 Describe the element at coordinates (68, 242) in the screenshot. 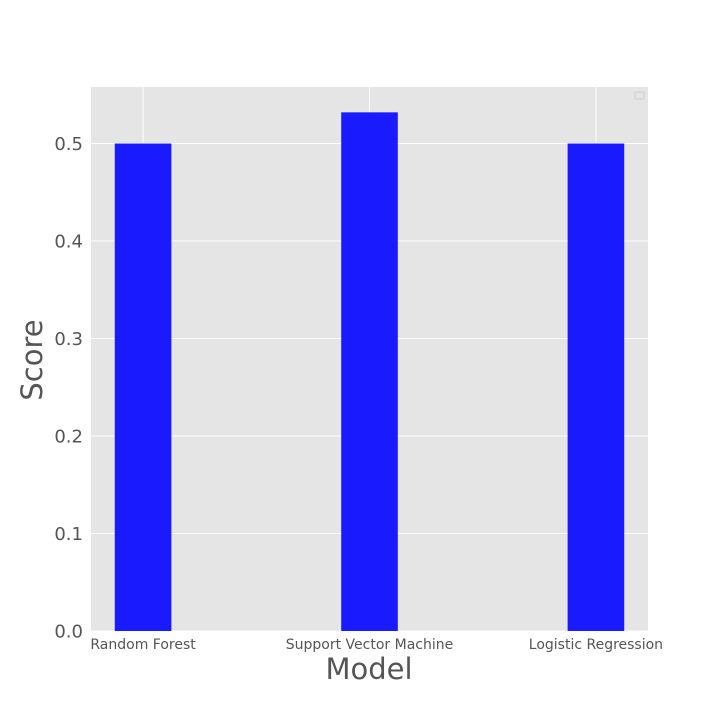

I see `y-tick-label: 0.4` at that location.